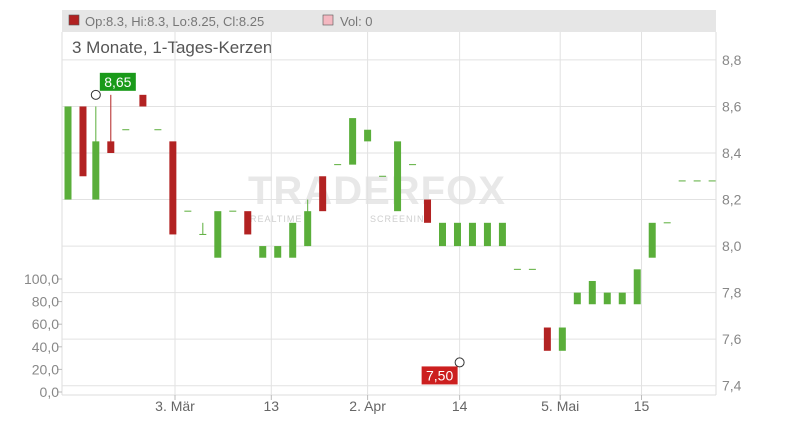  Describe the element at coordinates (95, 94) in the screenshot. I see `max-marker-icon` at that location.